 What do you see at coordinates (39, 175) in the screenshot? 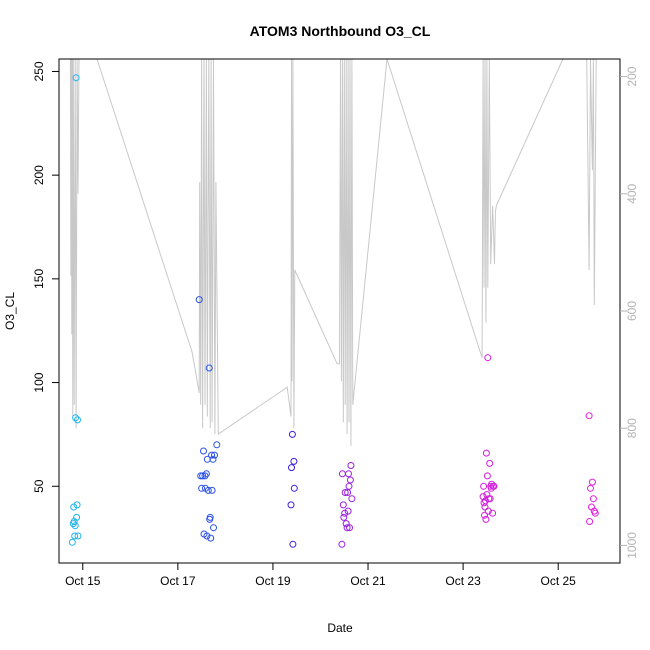
I see `y-tick-label: 200` at bounding box center [39, 175].